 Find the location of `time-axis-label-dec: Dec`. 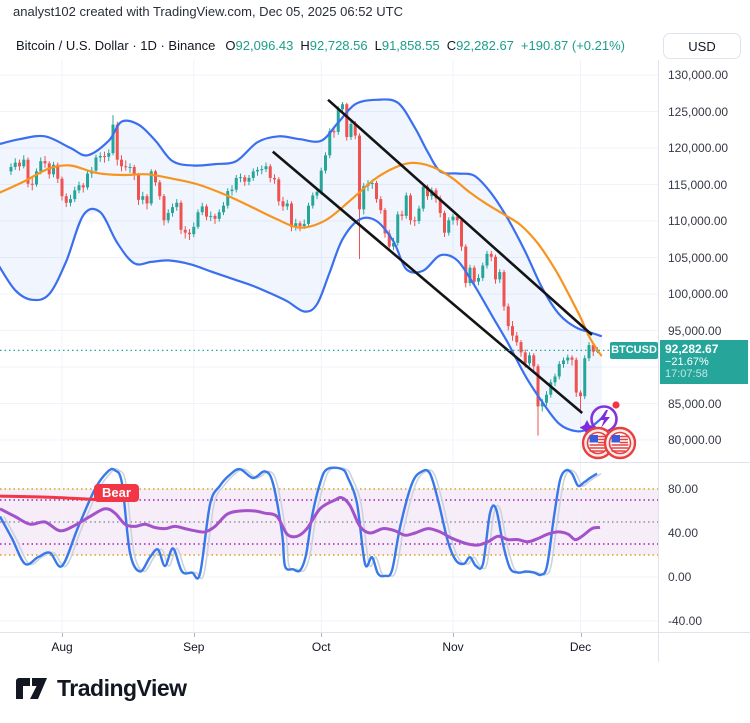

time-axis-label-dec: Dec is located at coordinates (580, 647).